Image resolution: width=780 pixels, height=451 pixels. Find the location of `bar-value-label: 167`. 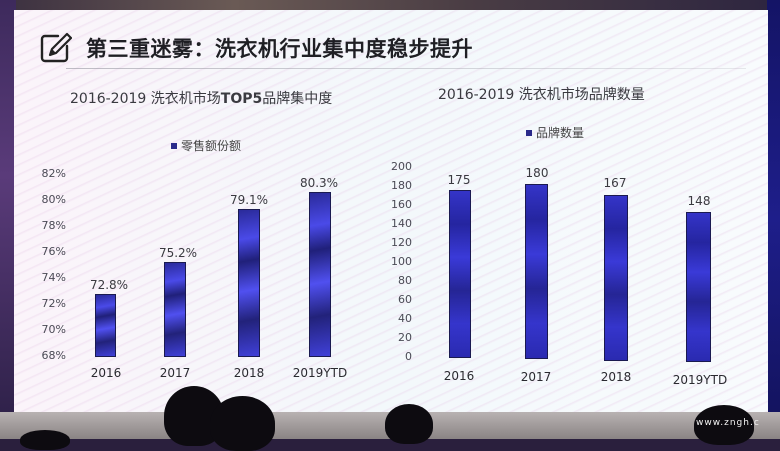

bar-value-label: 167 is located at coordinates (615, 183).